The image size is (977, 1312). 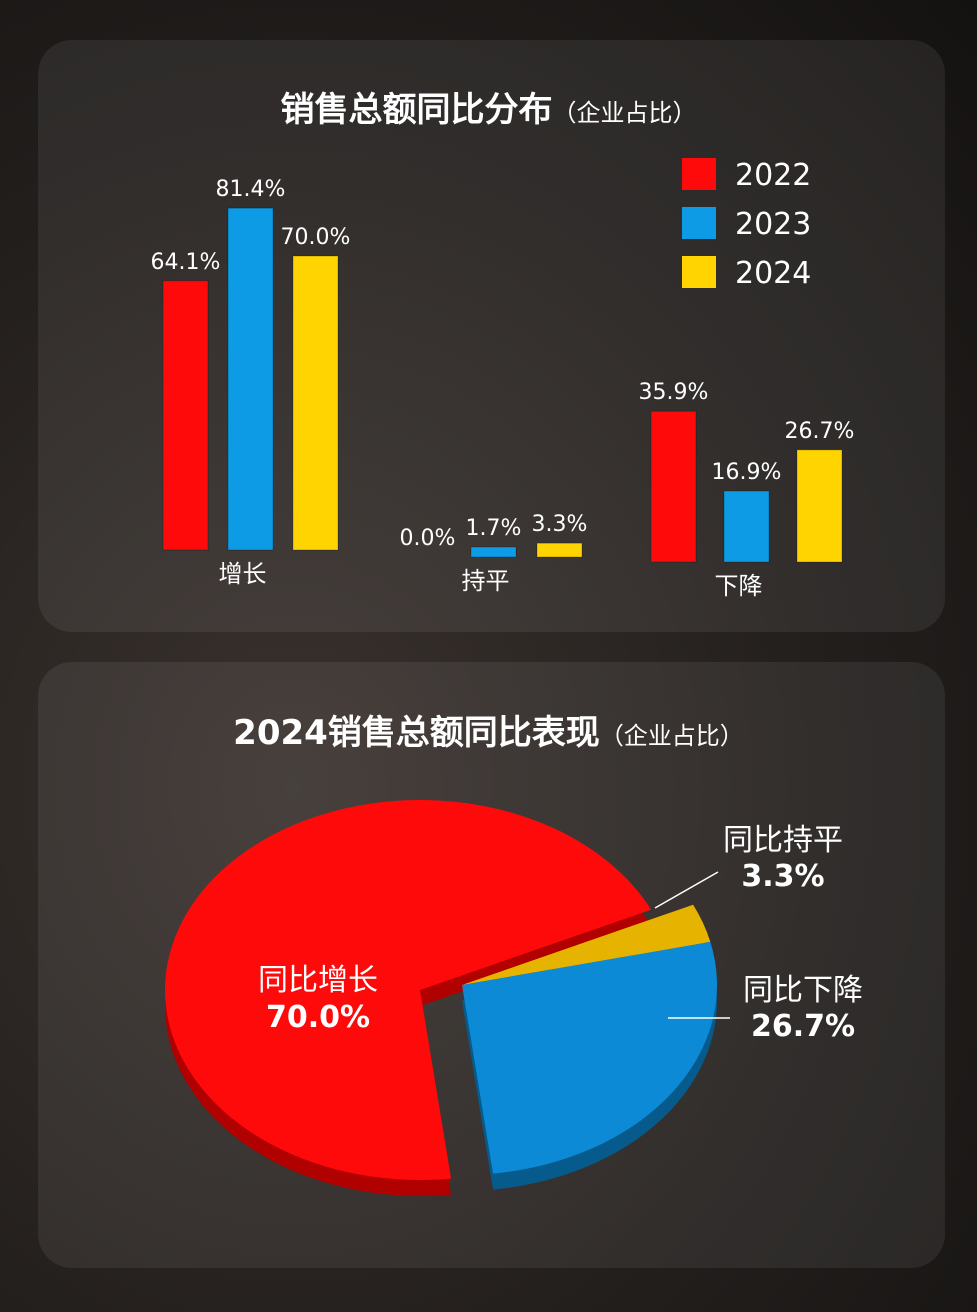 I want to click on bar-2024-增长, so click(x=315, y=403).